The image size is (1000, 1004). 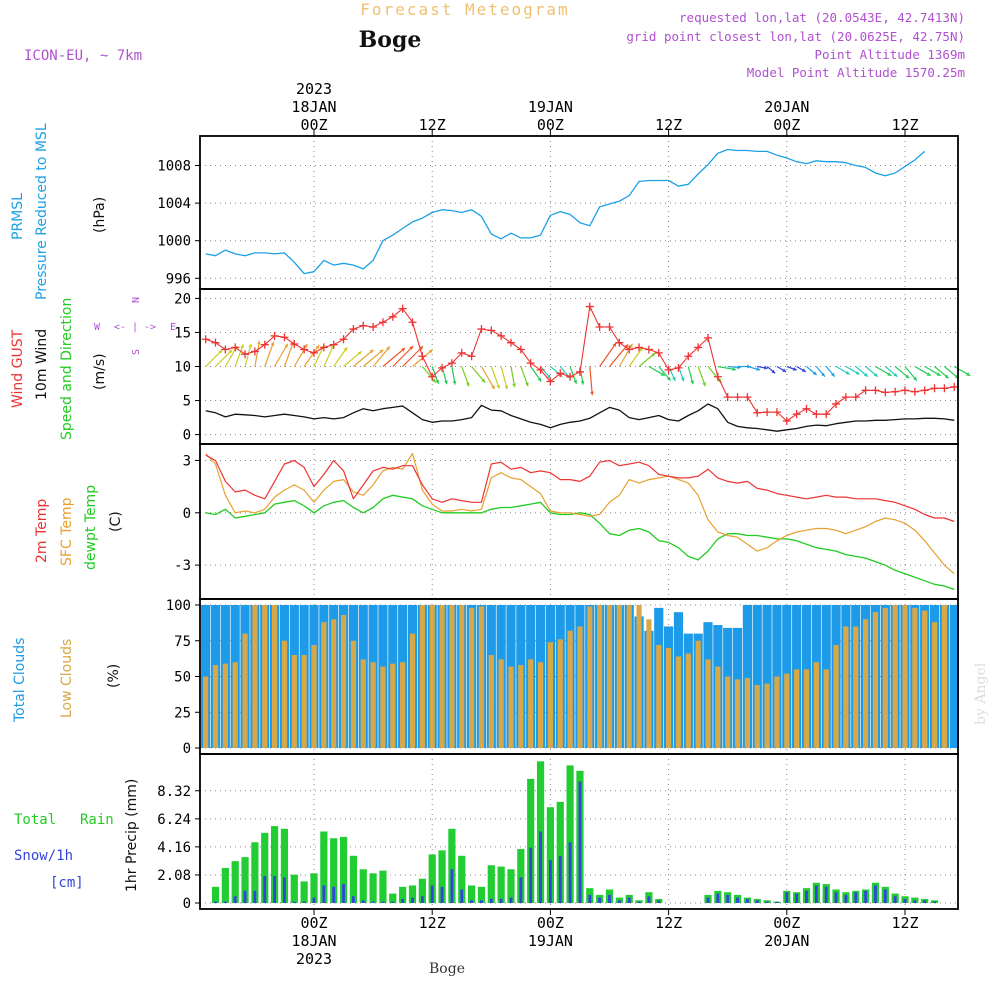 I want to click on pressure-y-axis: 996 1000 1004 1008, so click(x=557, y=223).